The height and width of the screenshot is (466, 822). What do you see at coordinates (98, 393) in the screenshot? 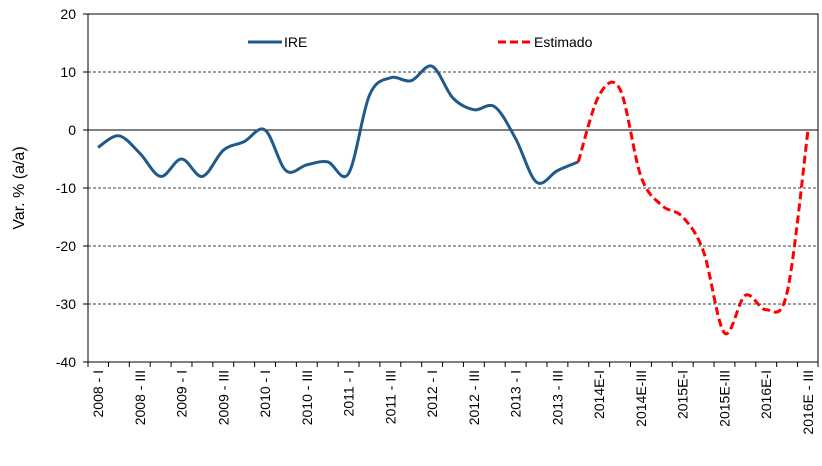
I see `x-tick-label: 2008 - I` at bounding box center [98, 393].